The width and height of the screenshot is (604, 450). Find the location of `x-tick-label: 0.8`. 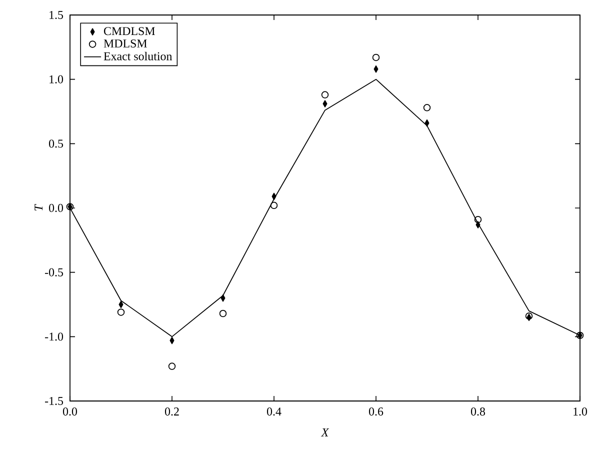

x-tick-label: 0.8 is located at coordinates (478, 412).